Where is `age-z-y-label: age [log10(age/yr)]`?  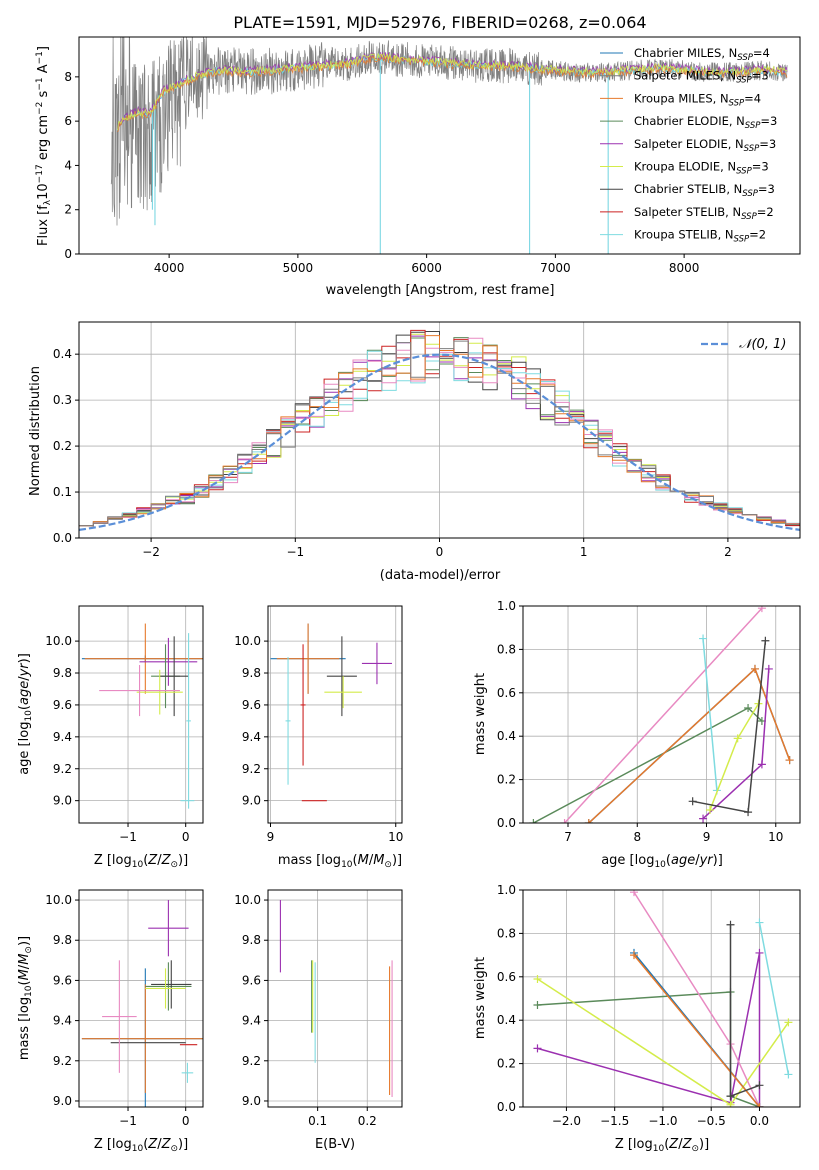
age-z-y-label: age [log10(age/yr)] is located at coordinates (25, 714).